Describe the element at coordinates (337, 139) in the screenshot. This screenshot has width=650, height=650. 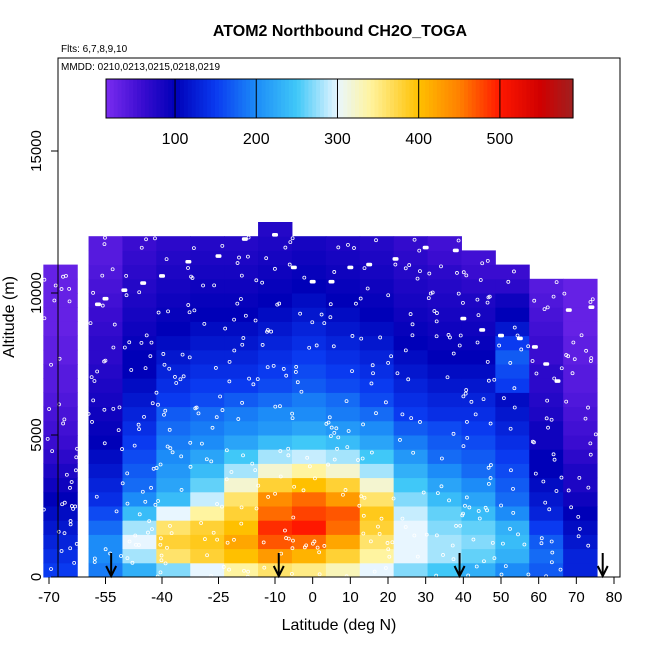
I see `colorbar-tick-label: 300` at that location.